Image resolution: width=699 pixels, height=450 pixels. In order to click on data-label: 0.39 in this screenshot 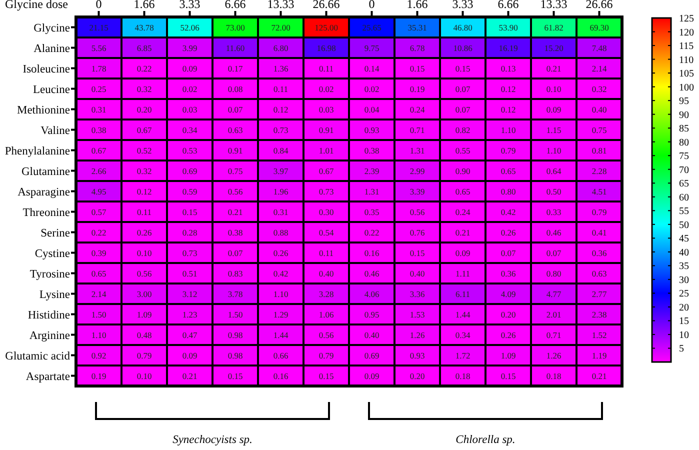, I will do `click(98, 253)`.